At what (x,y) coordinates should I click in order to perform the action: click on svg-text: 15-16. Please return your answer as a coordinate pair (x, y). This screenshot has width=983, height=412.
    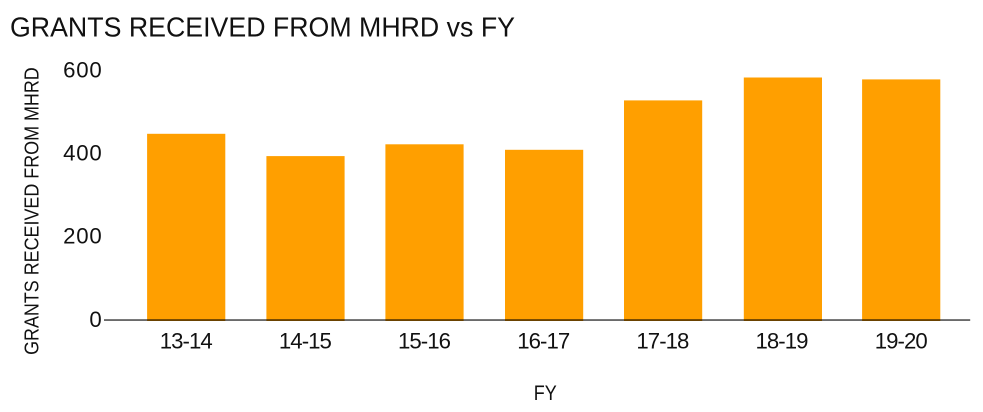
    Looking at the image, I should click on (424, 340).